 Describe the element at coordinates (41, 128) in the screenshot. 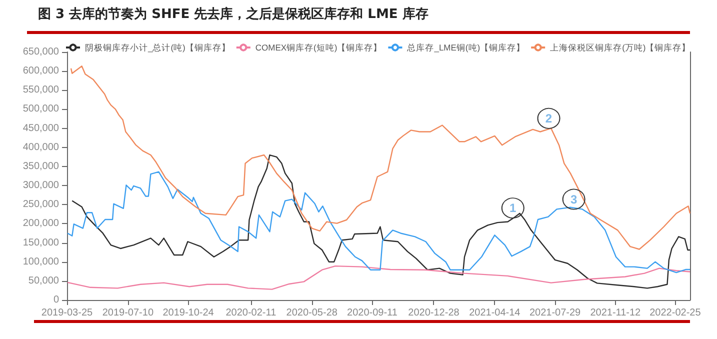

I see `y-tick-label: 450,000` at that location.